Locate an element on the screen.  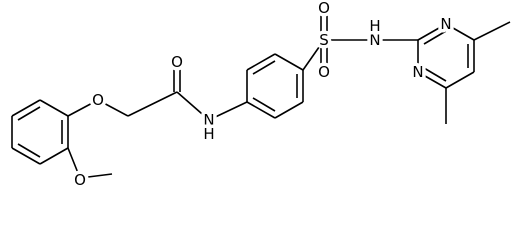
atom-label: S is located at coordinates (324, 40).